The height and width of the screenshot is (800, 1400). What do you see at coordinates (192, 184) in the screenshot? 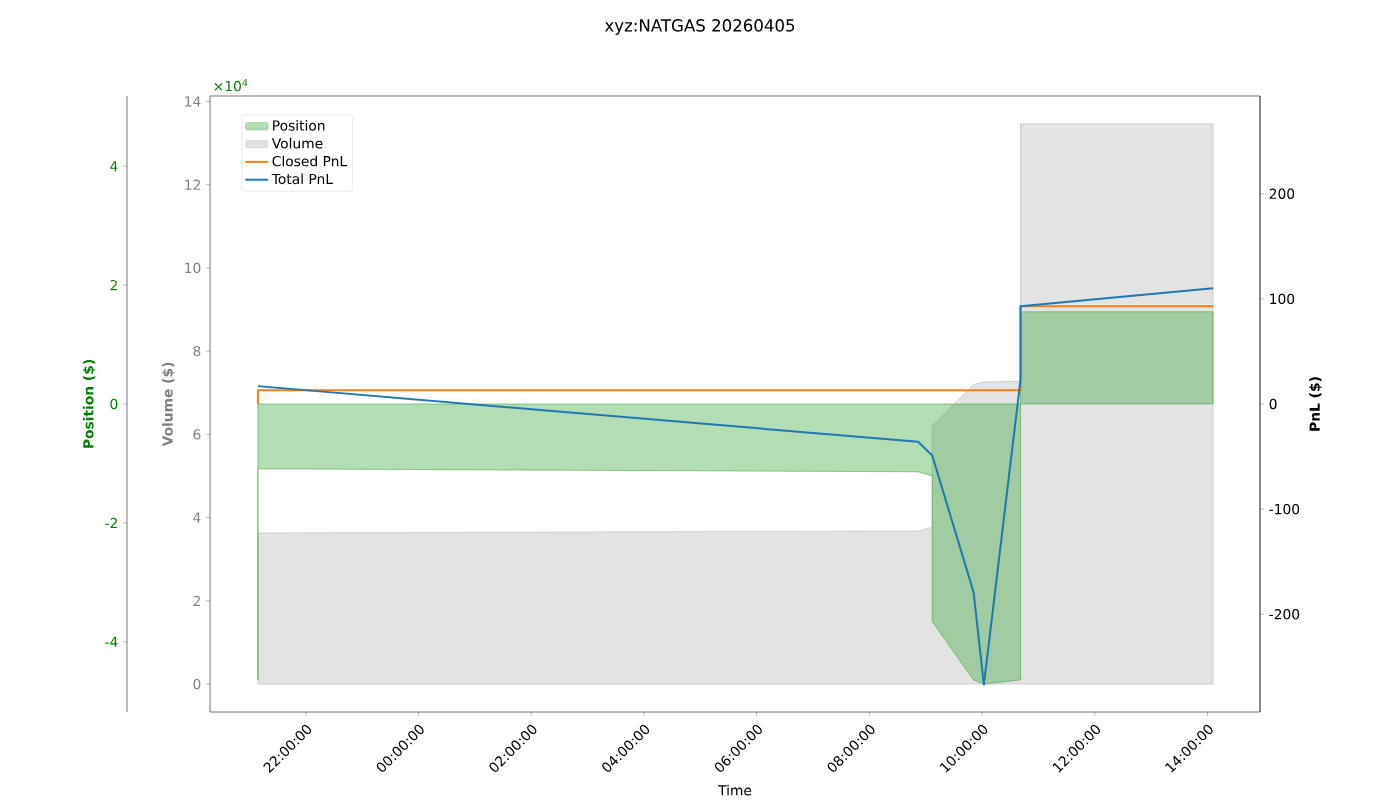
I see `y2-tick-label: 12` at bounding box center [192, 184].